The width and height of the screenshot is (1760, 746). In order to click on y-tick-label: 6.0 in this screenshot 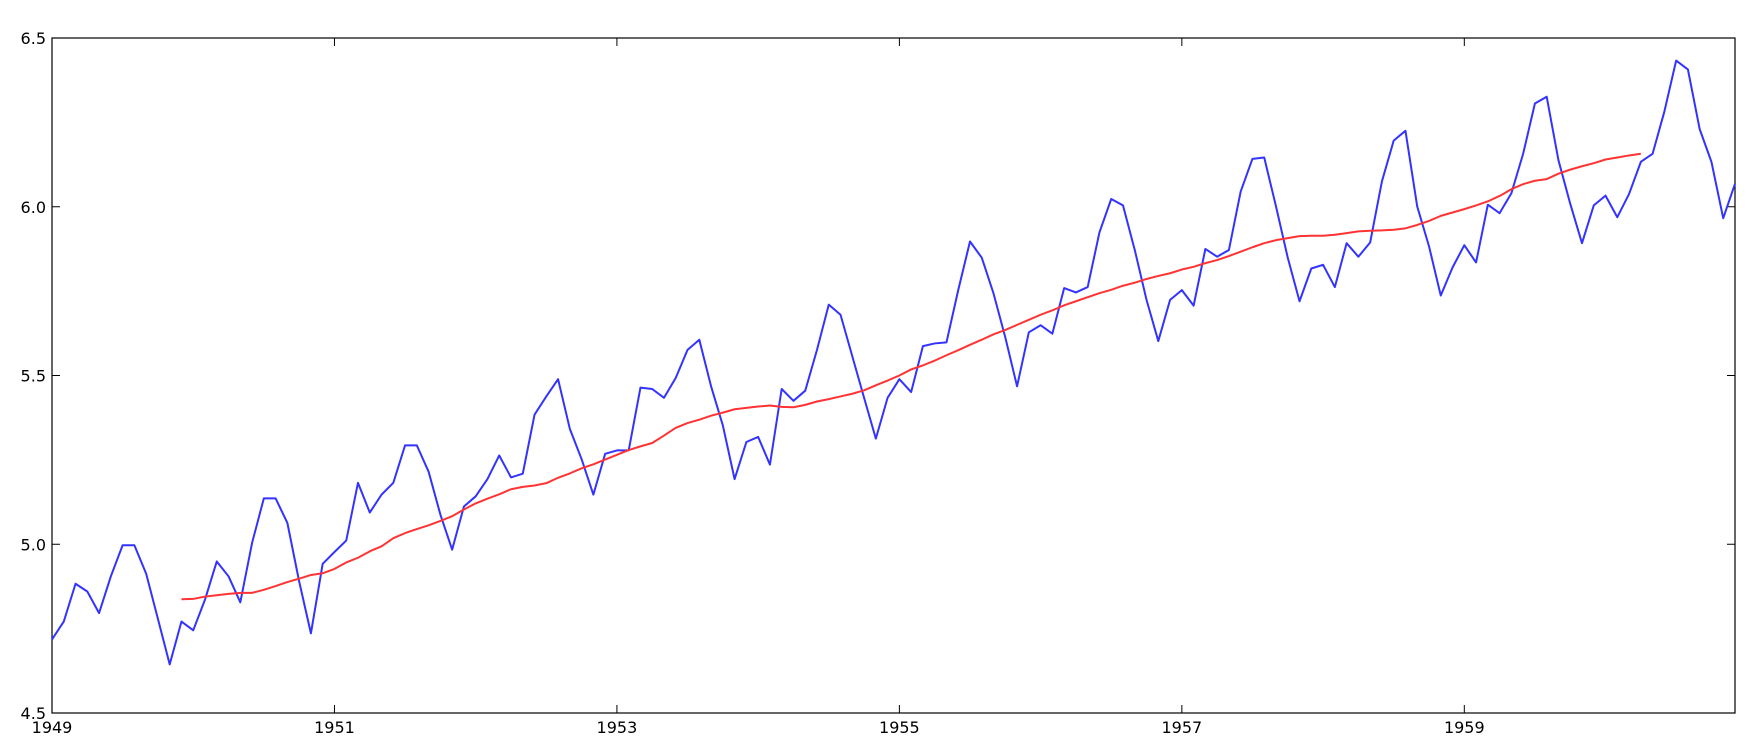, I will do `click(33, 207)`.